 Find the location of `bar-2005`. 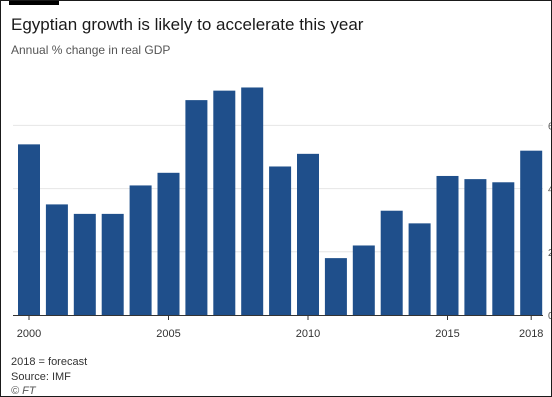

bar-2005 is located at coordinates (168, 243).